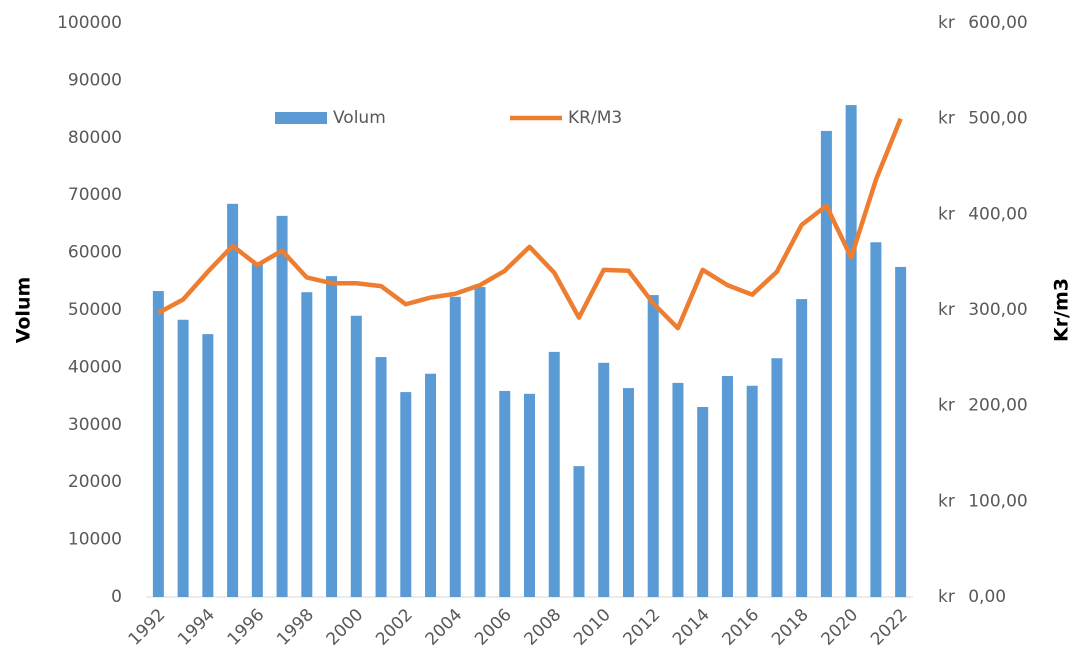  What do you see at coordinates (95, 482) in the screenshot?
I see `y-tick-label: 20000` at bounding box center [95, 482].